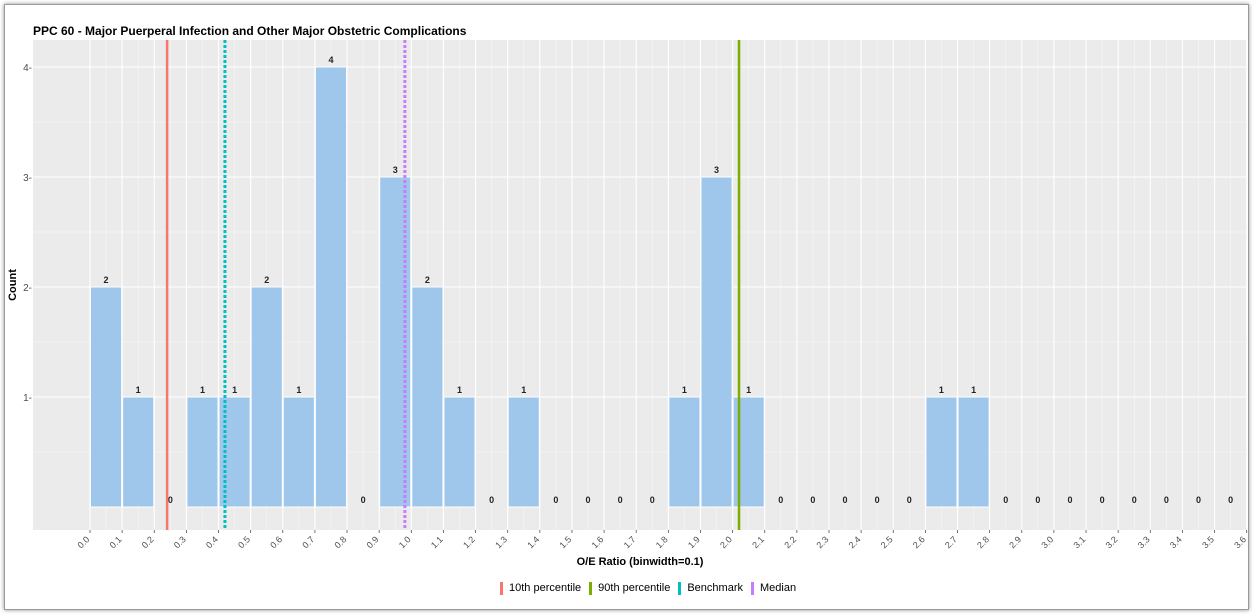 The height and width of the screenshot is (616, 1255). What do you see at coordinates (822, 542) in the screenshot?
I see `x-tick-label: 2.3` at bounding box center [822, 542].